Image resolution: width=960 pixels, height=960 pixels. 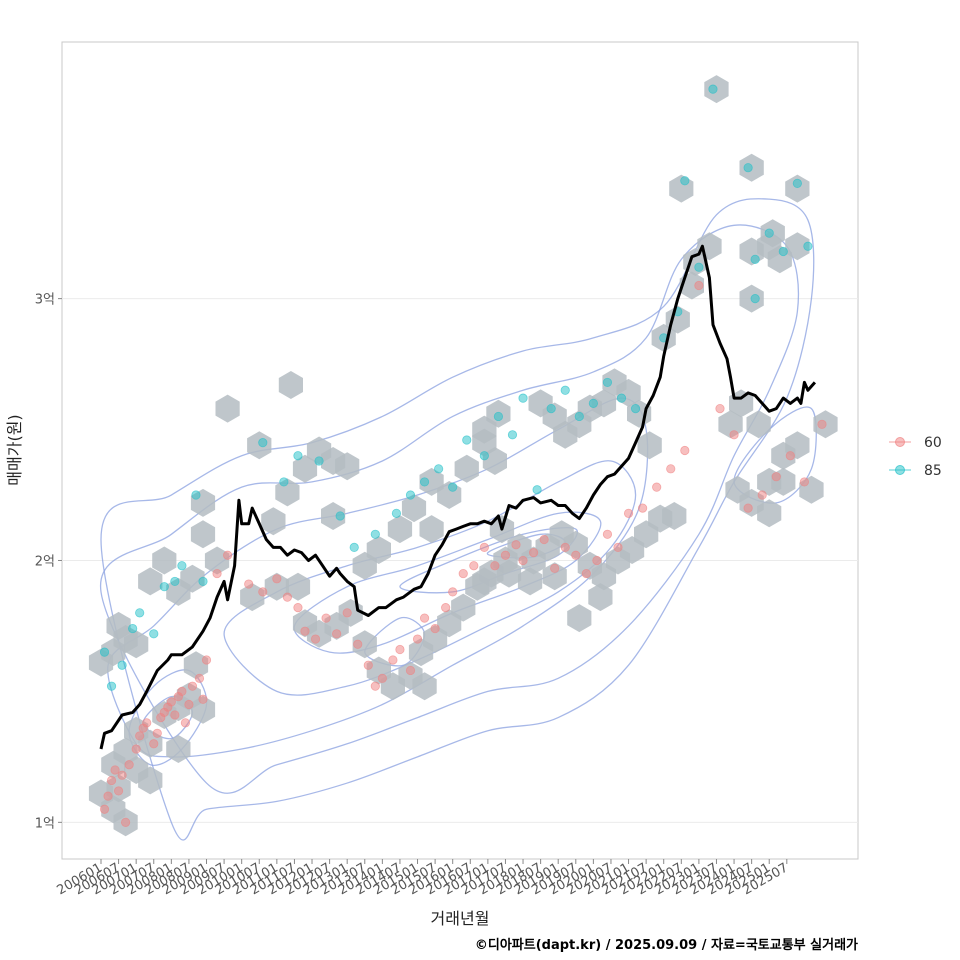 I want to click on y-axis: 1억 2억 3억, so click(x=48, y=562).